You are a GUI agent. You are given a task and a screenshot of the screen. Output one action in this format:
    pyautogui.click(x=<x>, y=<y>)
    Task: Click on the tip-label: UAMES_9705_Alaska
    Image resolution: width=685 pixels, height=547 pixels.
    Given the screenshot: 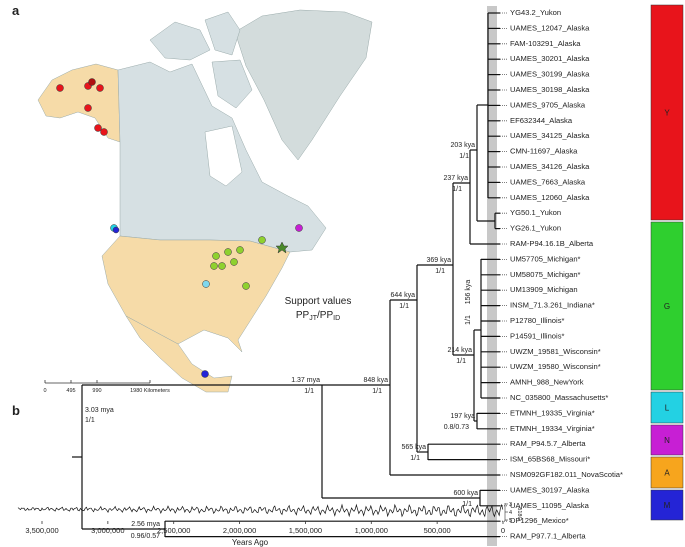 What is the action you would take?
    pyautogui.click(x=548, y=104)
    